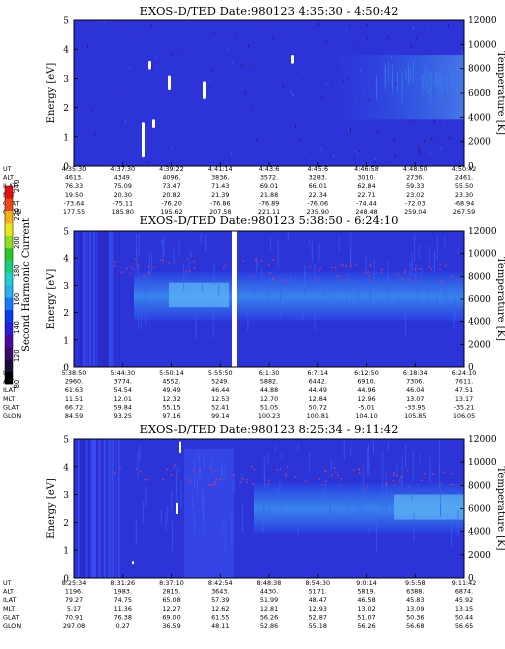  Describe the element at coordinates (464, 617) in the screenshot. I see `table-cell: 50.44` at that location.